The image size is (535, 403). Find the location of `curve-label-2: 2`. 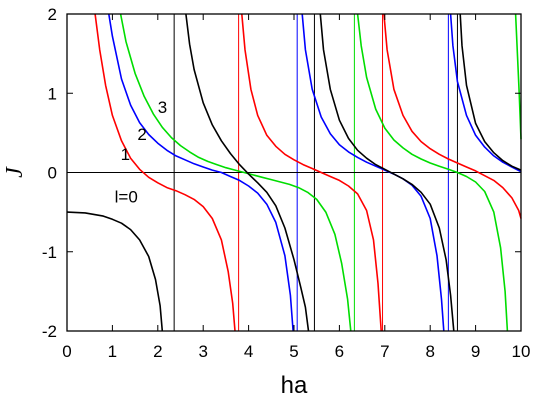

curve-label-2: 2 is located at coordinates (141, 134).